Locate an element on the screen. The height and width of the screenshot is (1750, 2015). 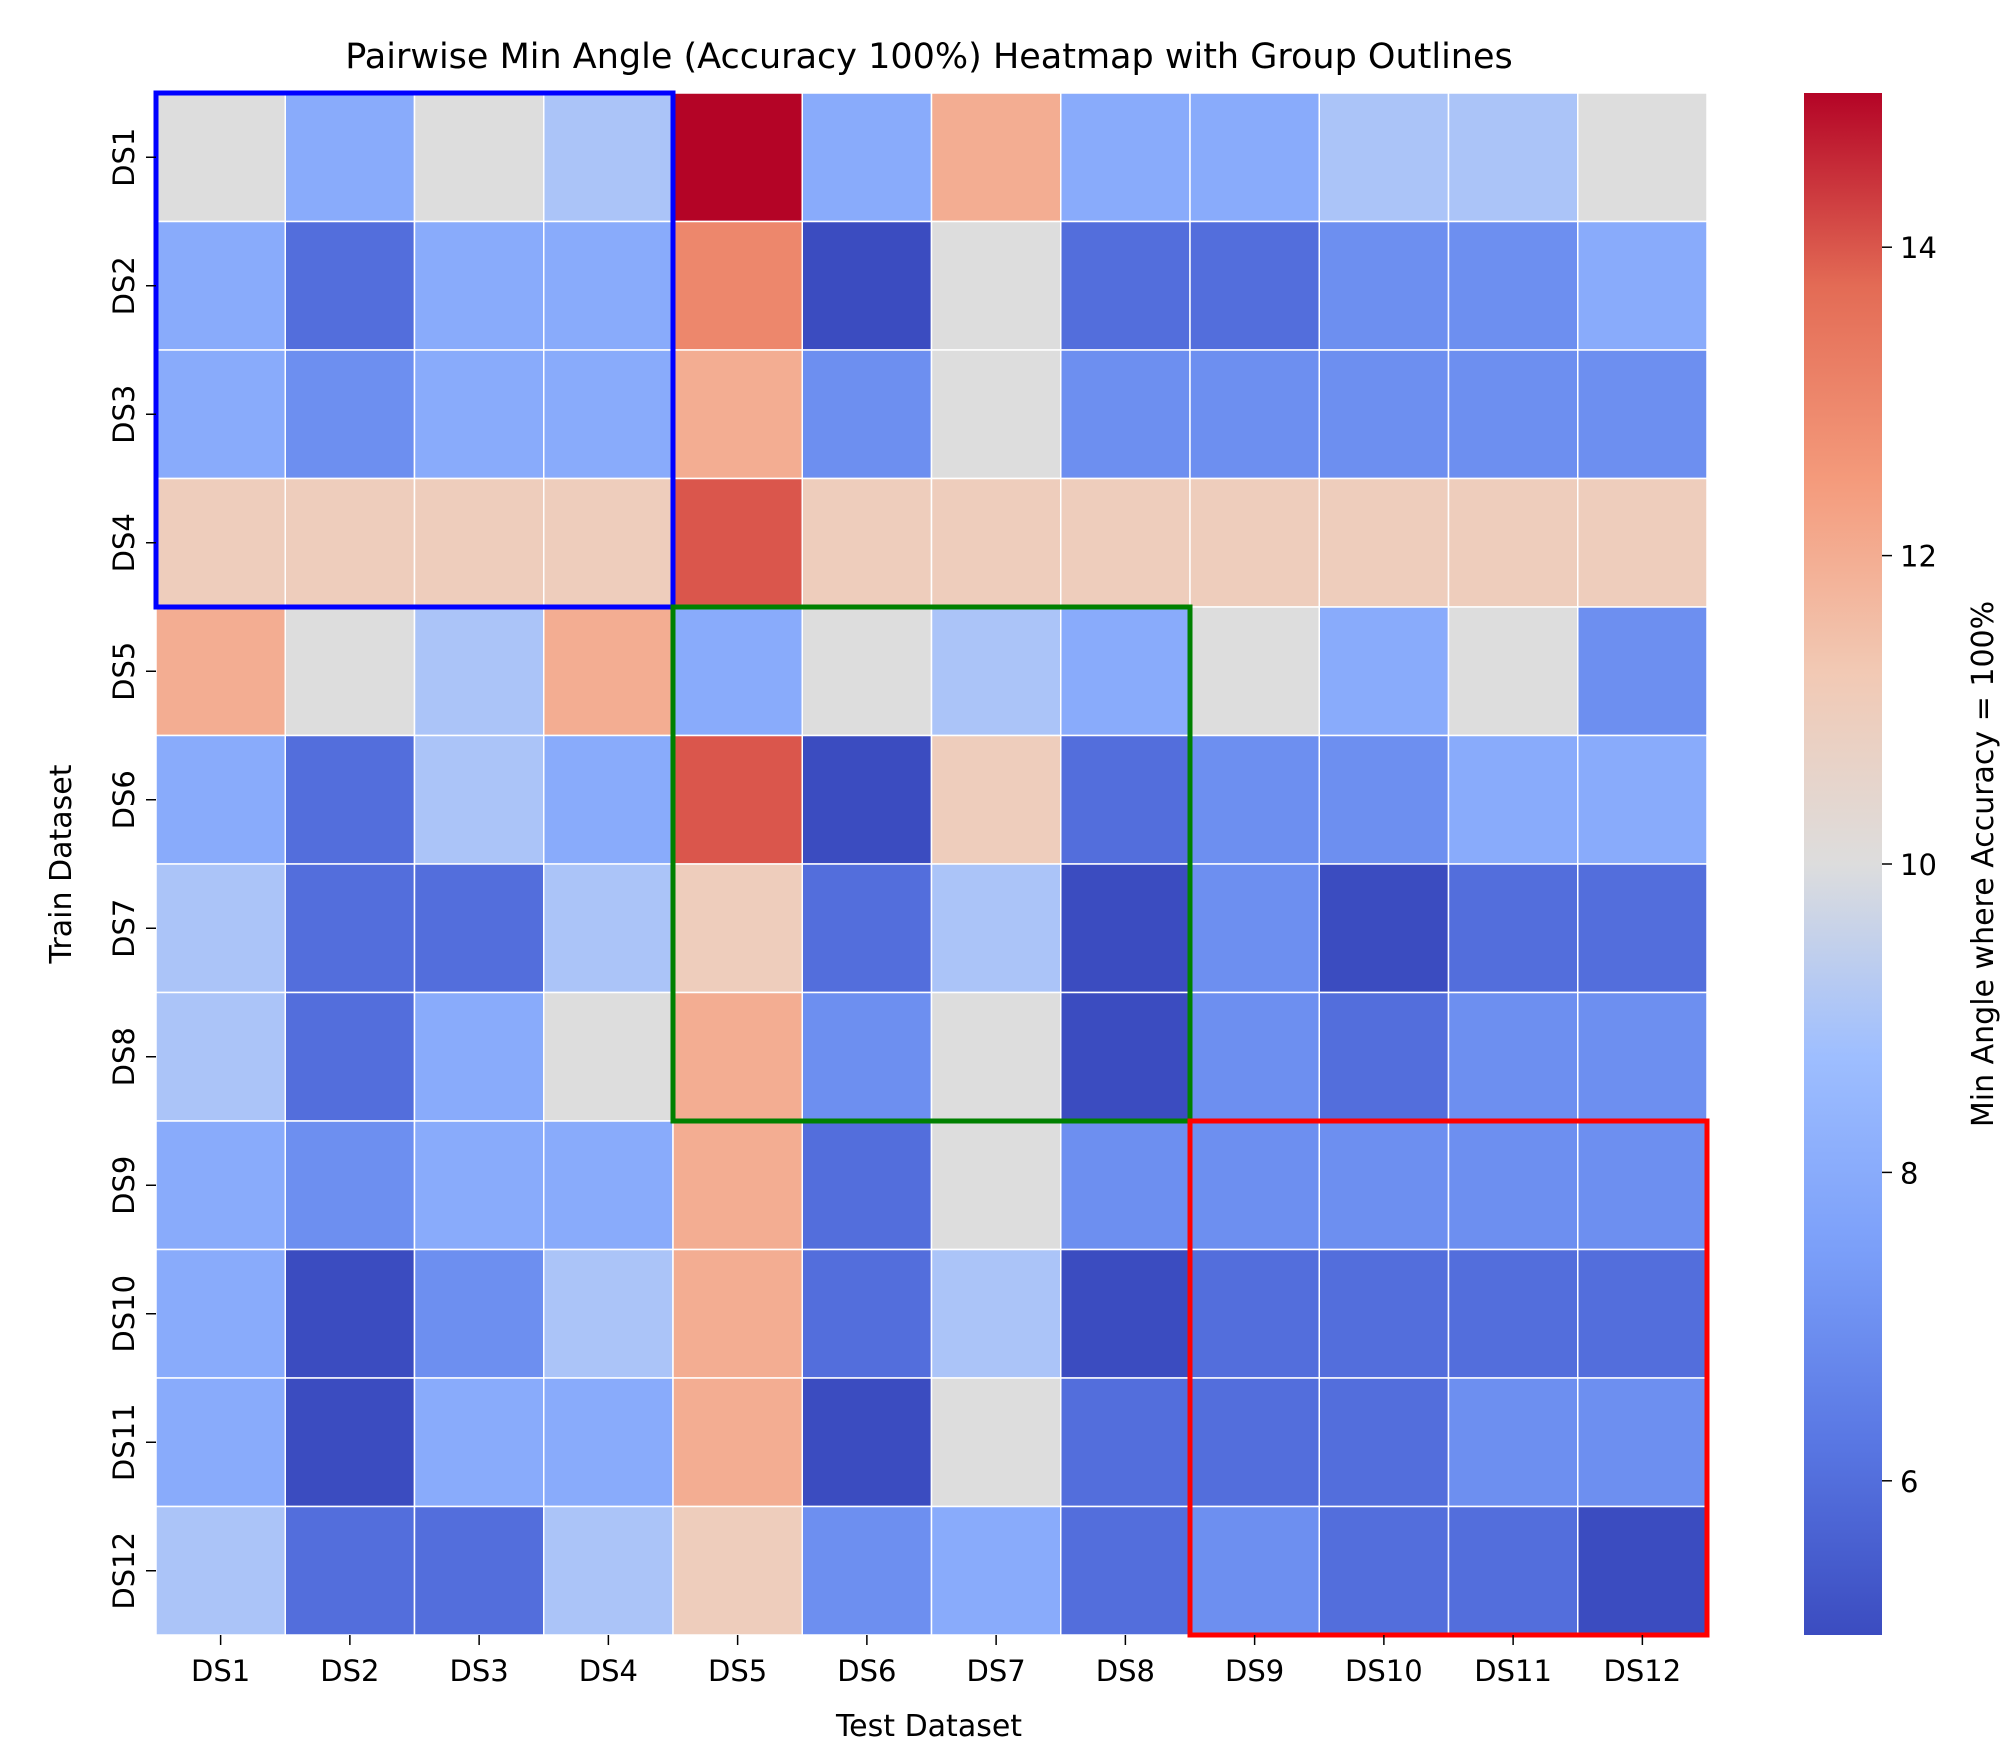
x-axis-ticks: DS1 DS2 DS3 DS4 DS5 DS6 DS7 DS8 DS9 DS10 DS11 DS12 is located at coordinates (936, 1661).